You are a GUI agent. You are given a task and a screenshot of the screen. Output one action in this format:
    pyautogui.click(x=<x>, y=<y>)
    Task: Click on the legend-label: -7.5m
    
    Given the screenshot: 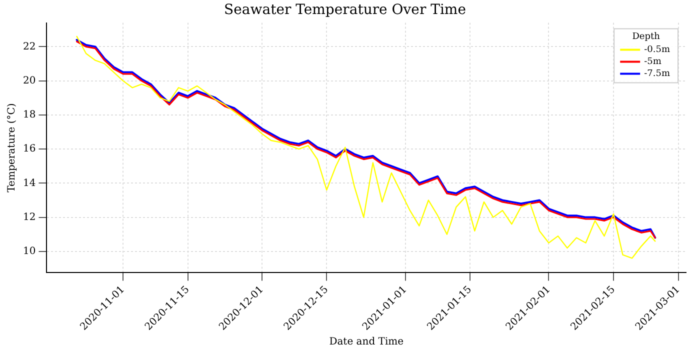 What is the action you would take?
    pyautogui.click(x=657, y=74)
    